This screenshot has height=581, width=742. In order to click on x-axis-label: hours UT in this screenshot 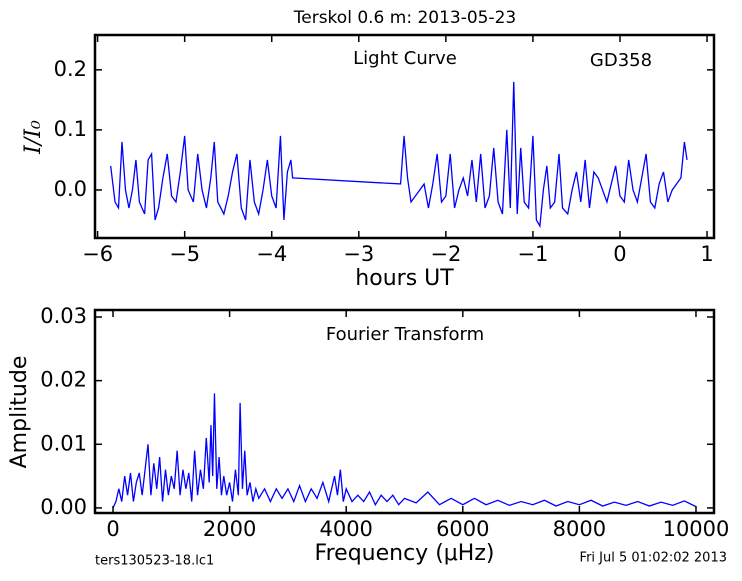, I will do `click(404, 278)`.